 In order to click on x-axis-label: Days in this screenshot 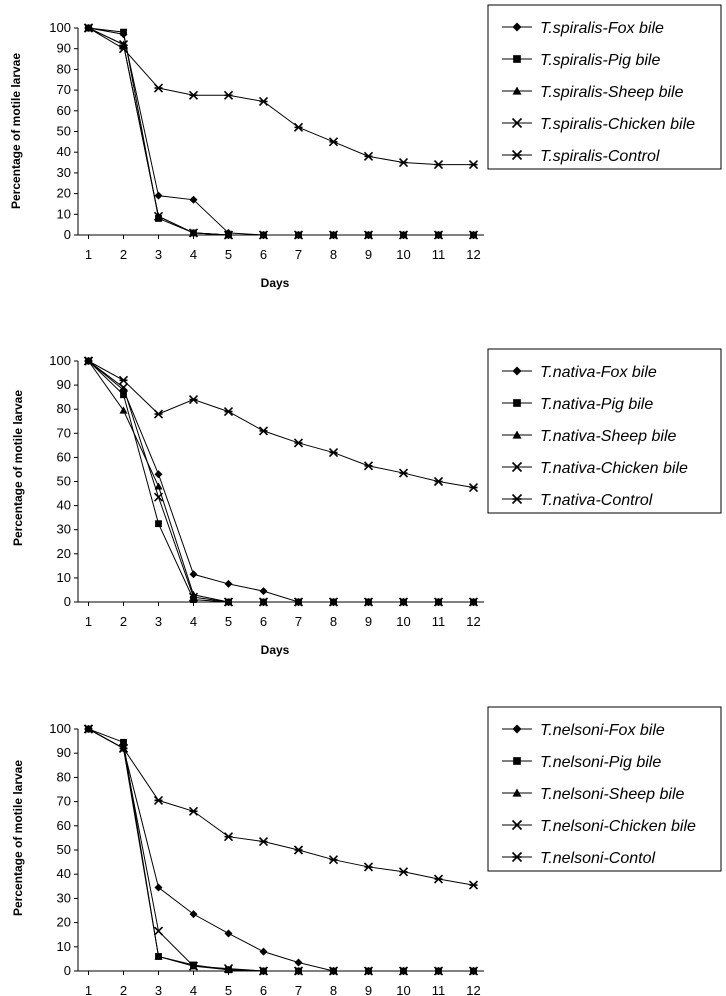, I will do `click(275, 650)`.